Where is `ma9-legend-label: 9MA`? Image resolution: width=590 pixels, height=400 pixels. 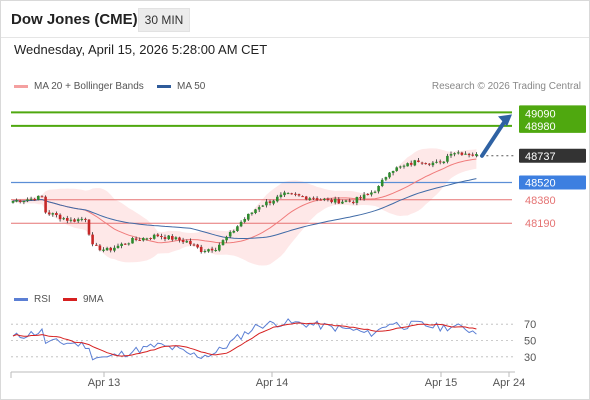 ma9-legend-label: 9MA is located at coordinates (93, 299).